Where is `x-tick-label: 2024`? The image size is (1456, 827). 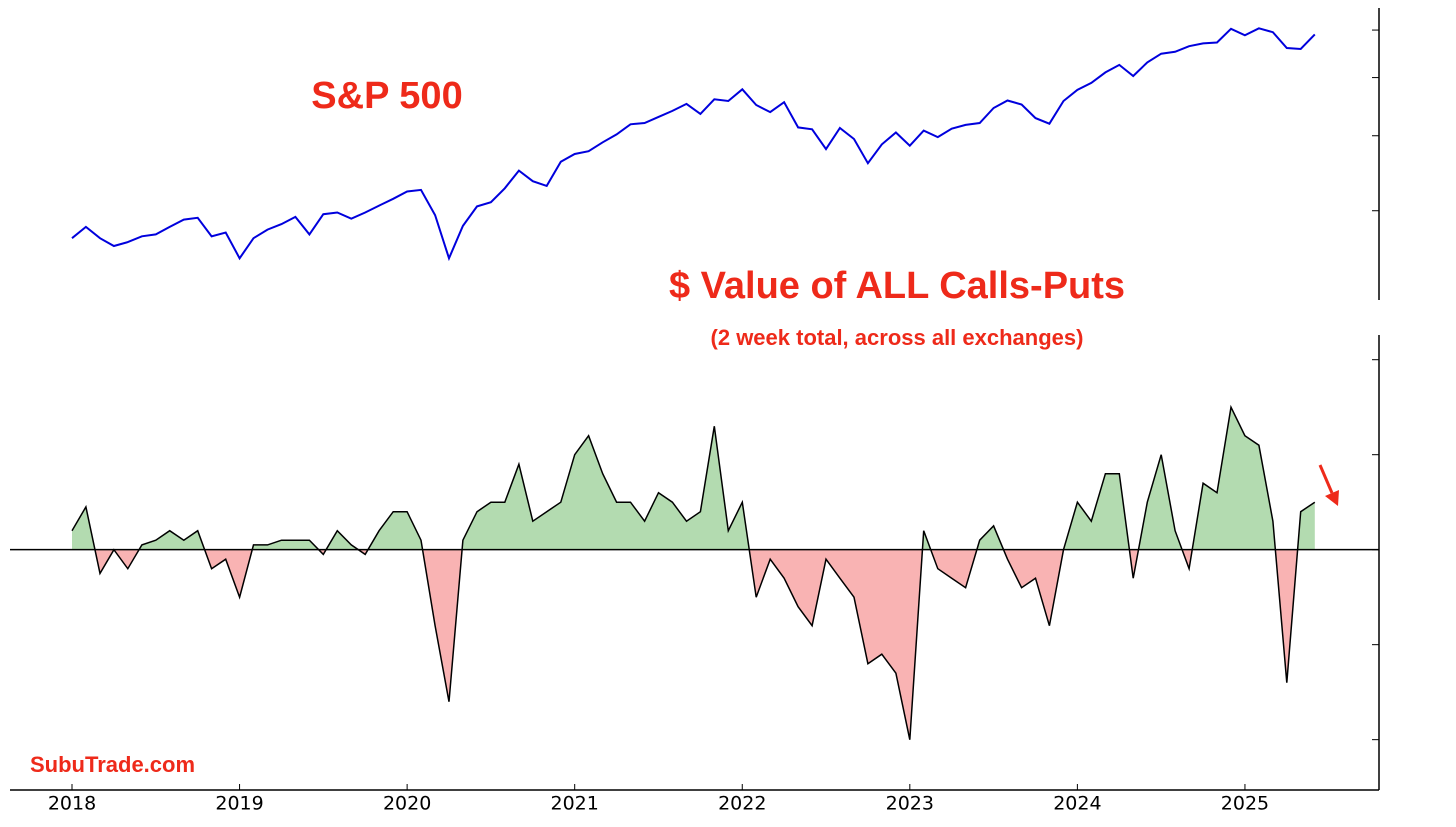
x-tick-label: 2024 is located at coordinates (1077, 804).